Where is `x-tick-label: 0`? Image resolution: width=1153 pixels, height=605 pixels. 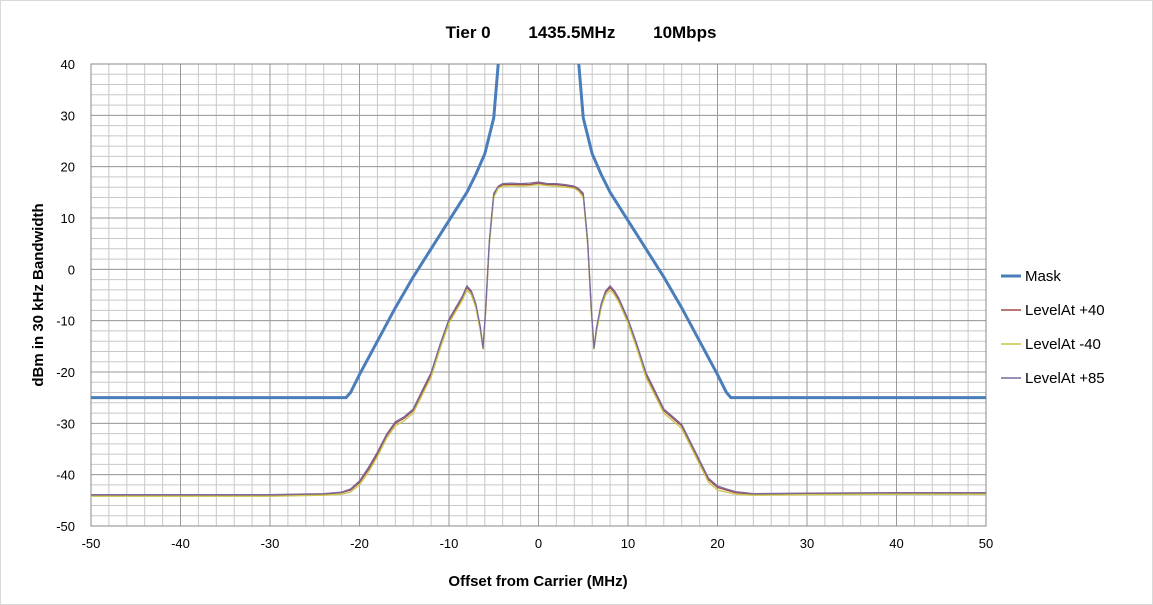 x-tick-label: 0 is located at coordinates (538, 543).